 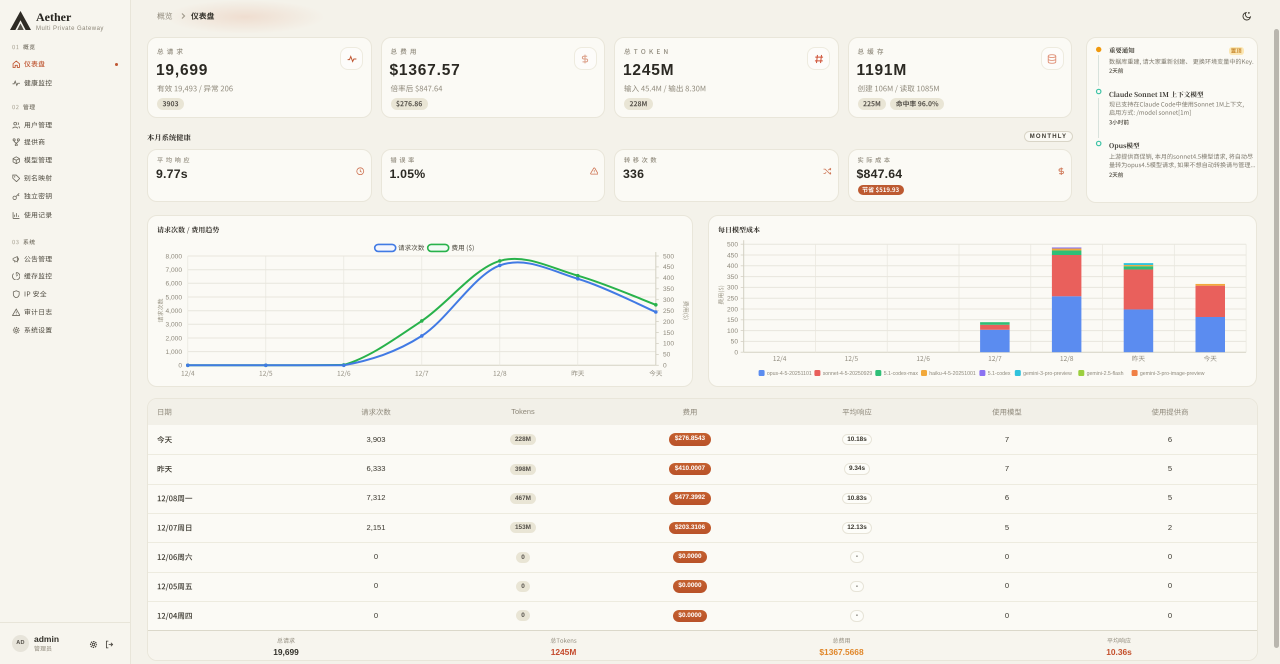 What do you see at coordinates (173, 352) in the screenshot?
I see `svg-text: 1,000` at bounding box center [173, 352].